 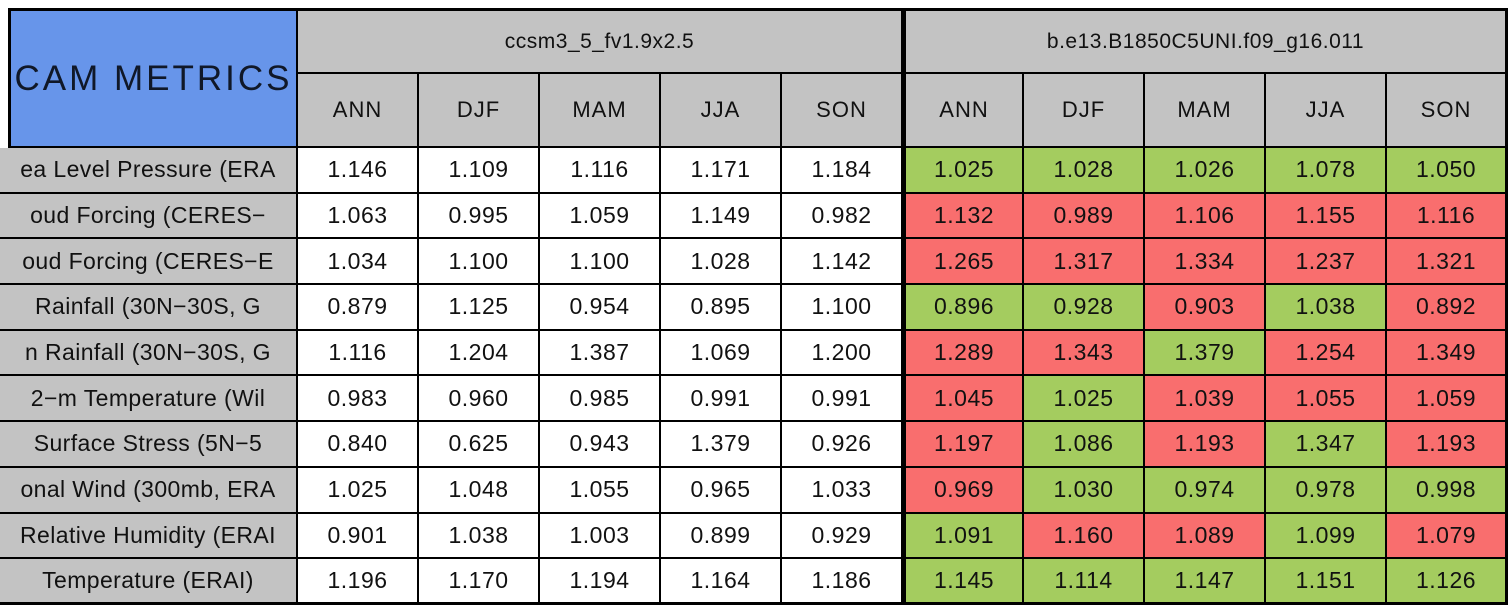 I want to click on metric-value-cell: 0.895, so click(x=721, y=308).